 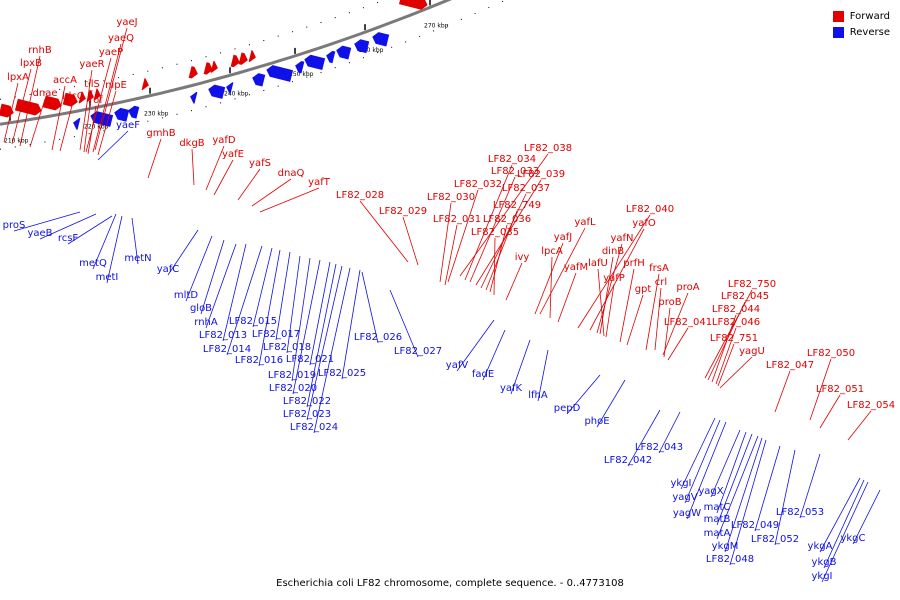 I want to click on scale-tick-label: 270 kbp, so click(x=436, y=25).